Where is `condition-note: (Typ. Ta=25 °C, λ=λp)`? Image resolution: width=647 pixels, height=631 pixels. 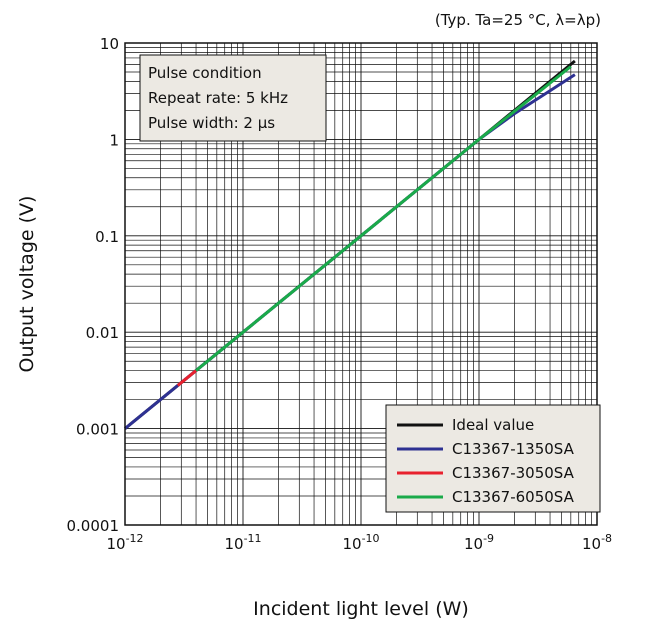 condition-note: (Typ. Ta=25 °C, λ=λp) is located at coordinates (518, 20).